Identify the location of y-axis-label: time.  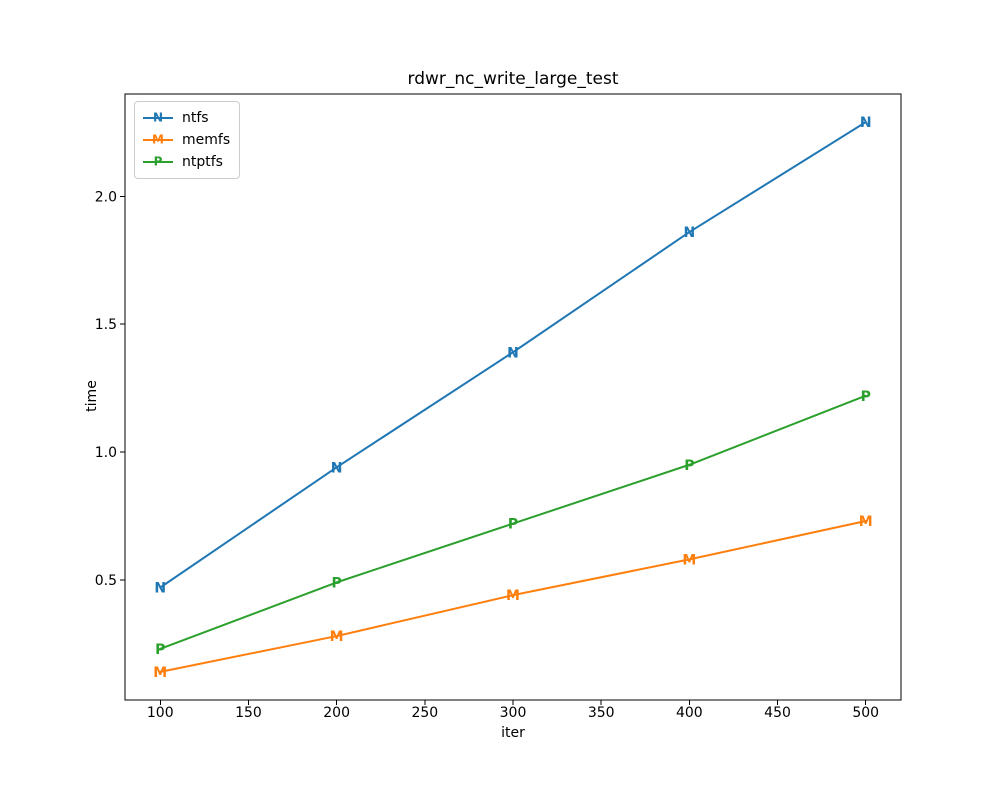
(92, 396).